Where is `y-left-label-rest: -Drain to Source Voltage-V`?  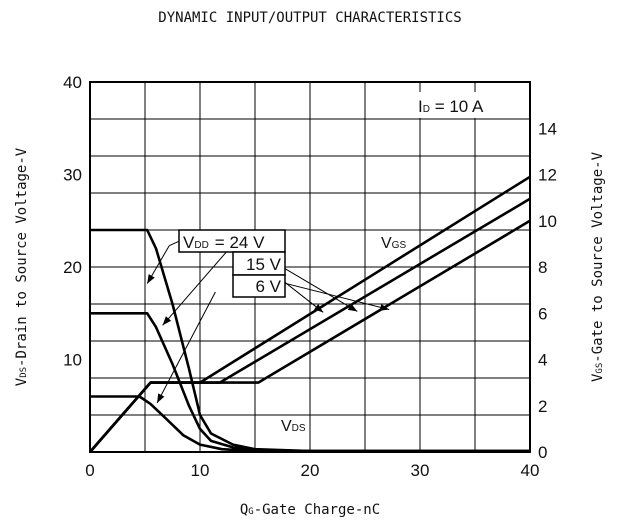
y-left-label-rest: -Drain to Source Voltage-V is located at coordinates (22, 257).